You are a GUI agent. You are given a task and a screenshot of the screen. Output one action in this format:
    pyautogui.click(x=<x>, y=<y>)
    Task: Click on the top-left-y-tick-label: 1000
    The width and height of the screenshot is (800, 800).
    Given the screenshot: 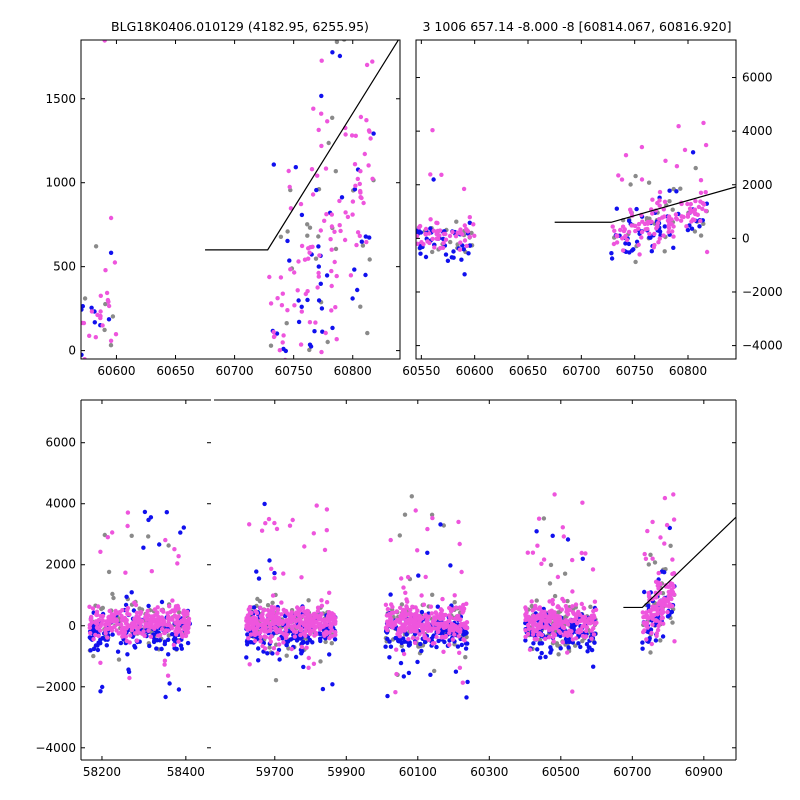 What is the action you would take?
    pyautogui.click(x=60, y=183)
    